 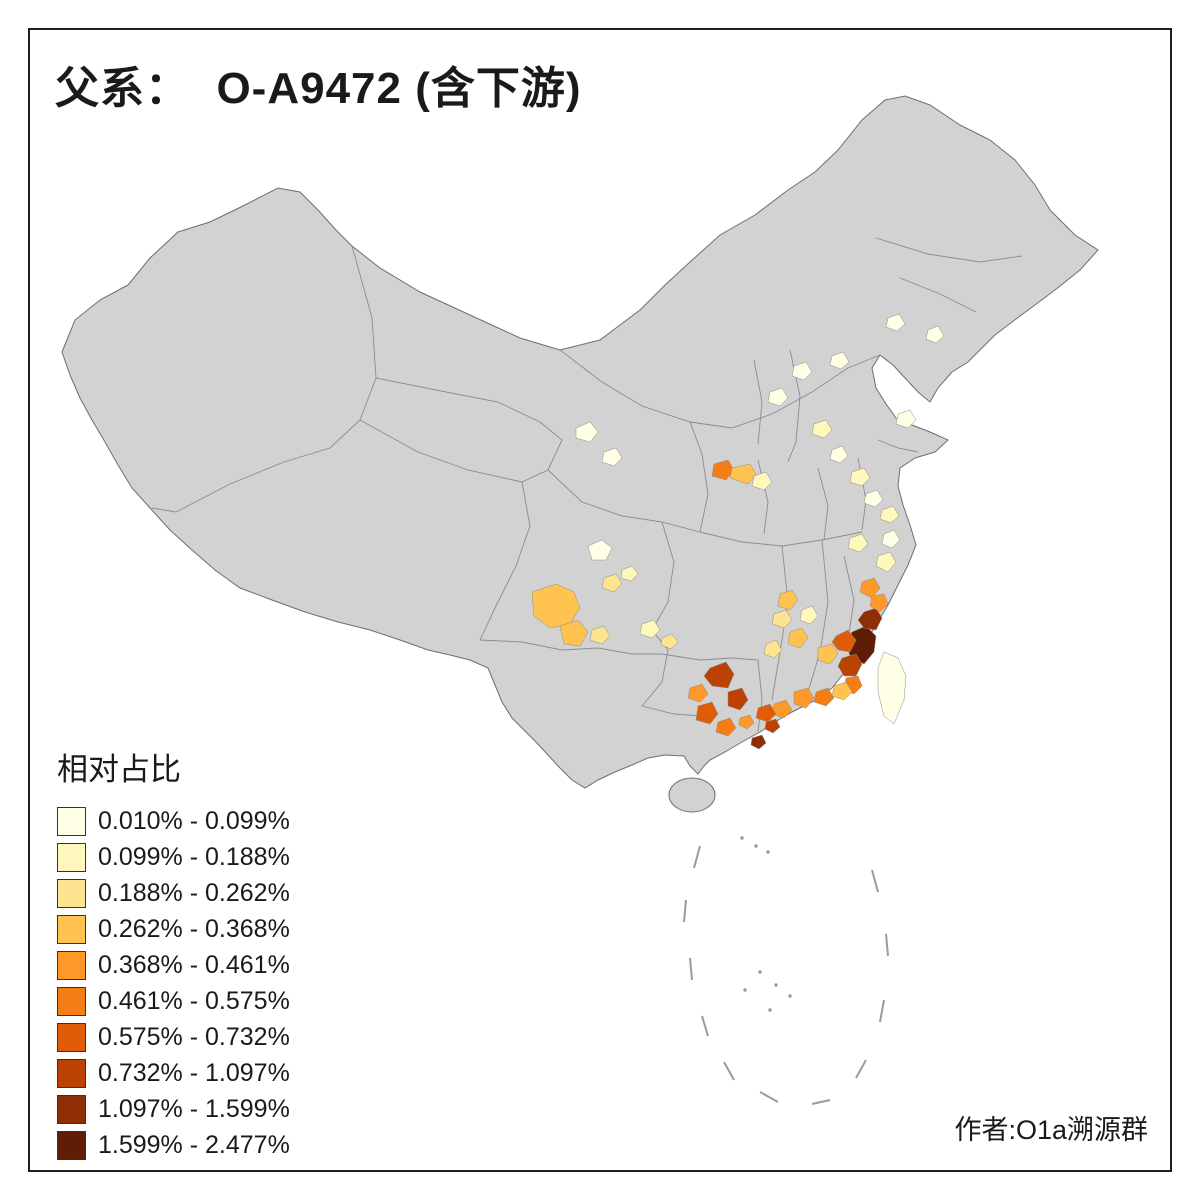 What do you see at coordinates (194, 821) in the screenshot?
I see `legend-label: 0.010% - 0.099%` at bounding box center [194, 821].